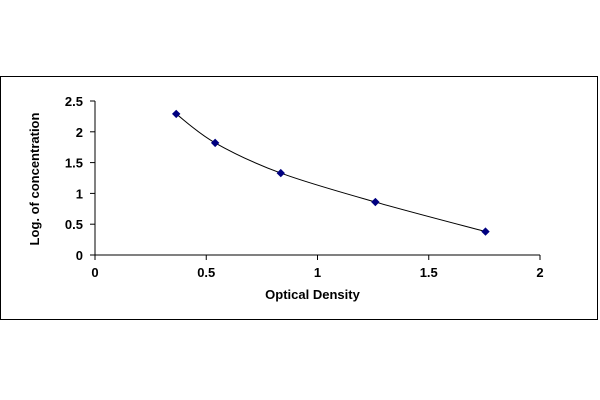 Image resolution: width=600 pixels, height=400 pixels. Describe the element at coordinates (539, 272) in the screenshot. I see `x-tick-label: 2` at that location.